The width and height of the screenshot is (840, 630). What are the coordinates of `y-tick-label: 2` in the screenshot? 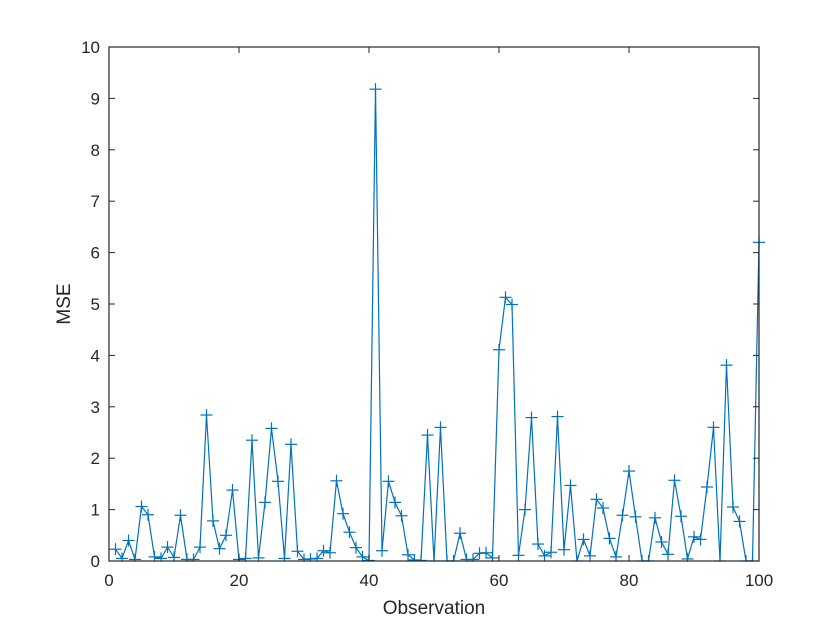 It's located at (95, 458).